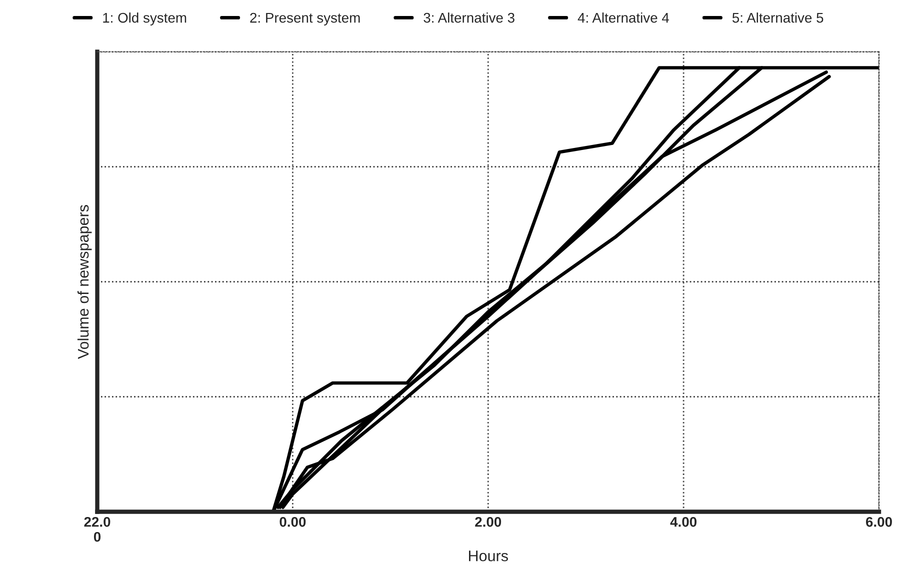  What do you see at coordinates (488, 556) in the screenshot?
I see `x-axis-title: Hours` at bounding box center [488, 556].